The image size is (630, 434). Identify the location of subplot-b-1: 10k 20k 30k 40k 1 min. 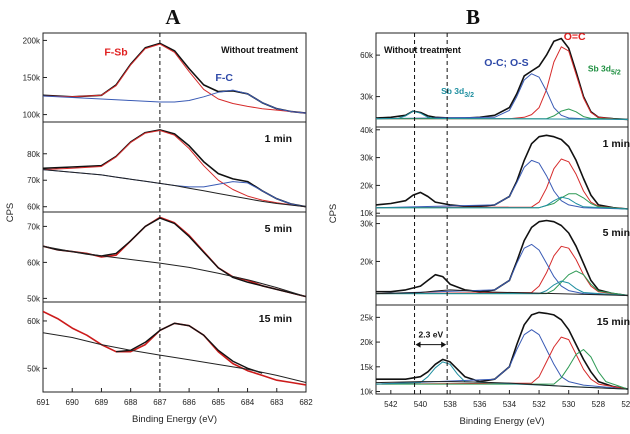
(495, 172).